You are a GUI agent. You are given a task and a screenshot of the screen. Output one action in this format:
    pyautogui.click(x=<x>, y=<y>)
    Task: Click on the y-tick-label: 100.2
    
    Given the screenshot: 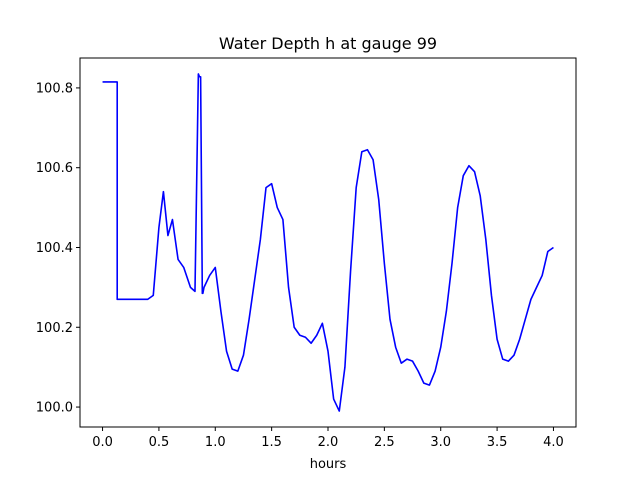 What is the action you would take?
    pyautogui.click(x=54, y=328)
    